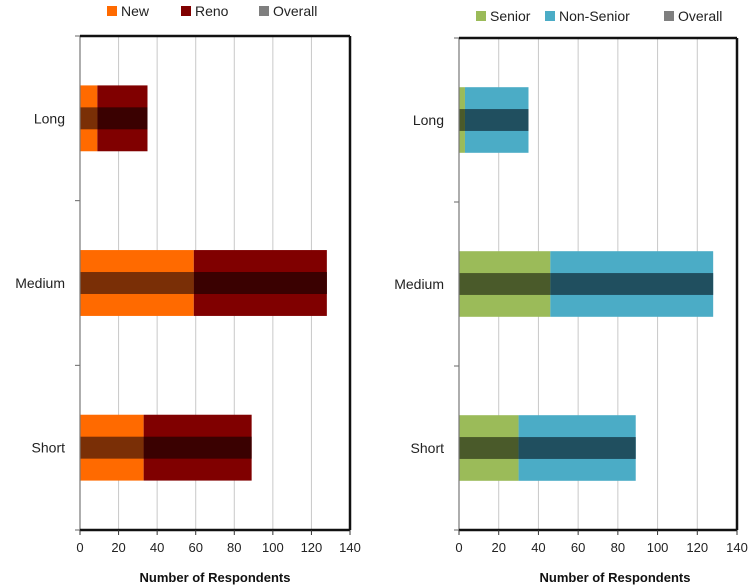 The image size is (749, 588). What do you see at coordinates (481, 16) in the screenshot?
I see `legend-swatch-senior` at bounding box center [481, 16].